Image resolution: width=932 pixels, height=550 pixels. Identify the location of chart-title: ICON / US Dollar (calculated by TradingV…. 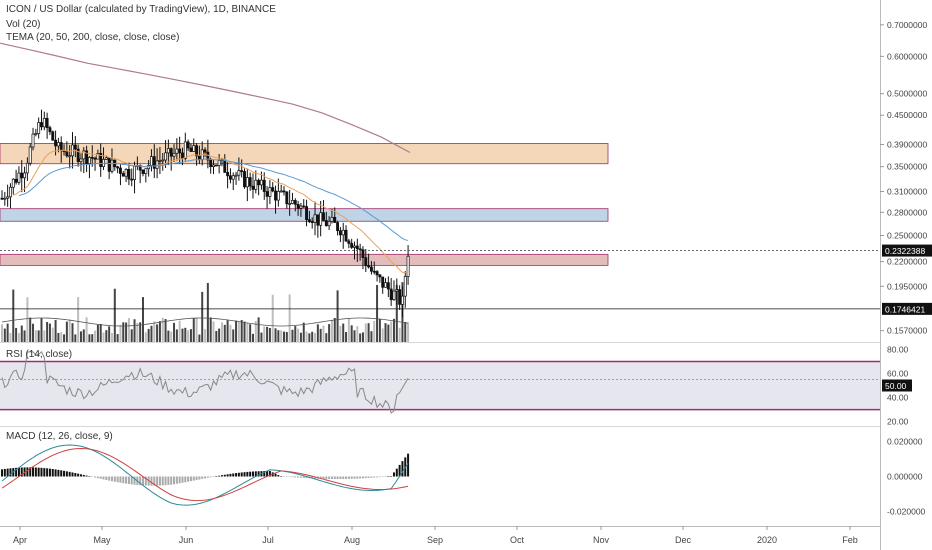
(141, 9).